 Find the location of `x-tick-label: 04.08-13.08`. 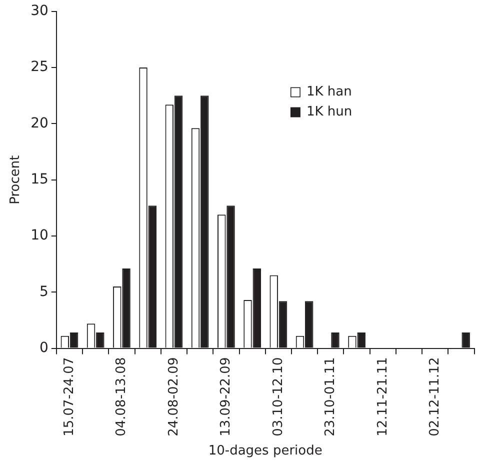

x-tick-label: 04.08-13.08 is located at coordinates (122, 396).